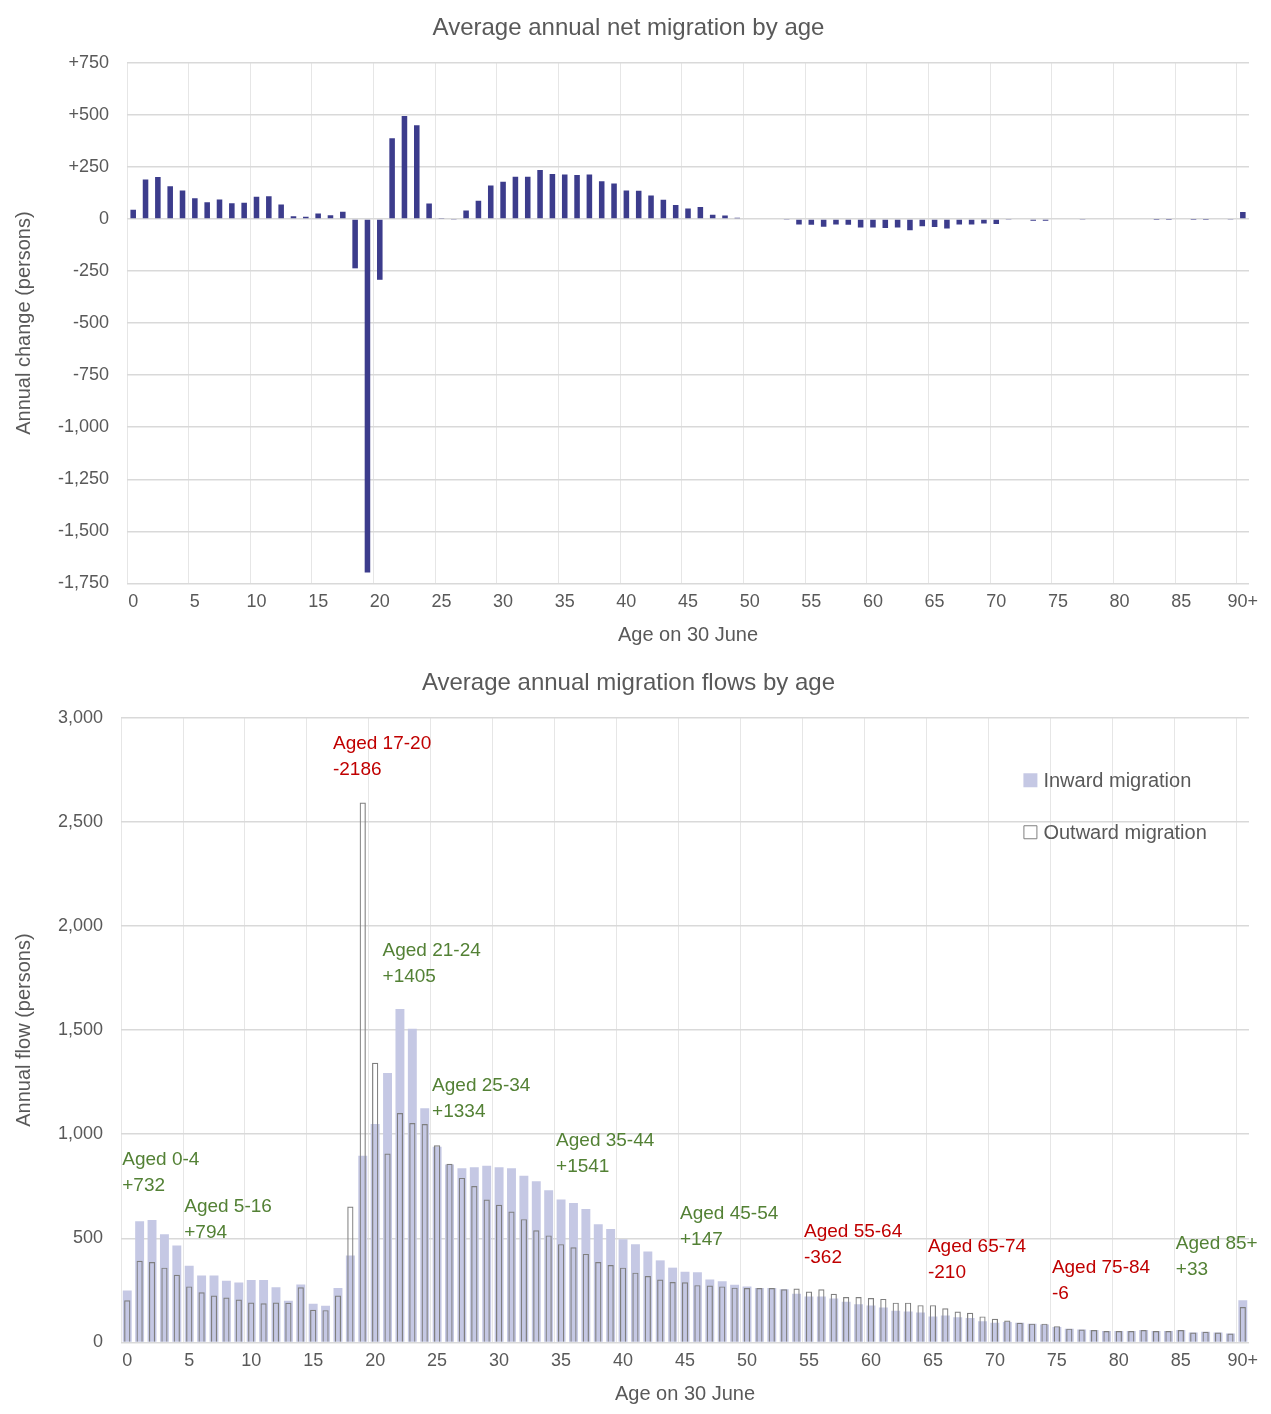  I want to click on annotation: Aged 65-74 -210, so click(977, 1259).